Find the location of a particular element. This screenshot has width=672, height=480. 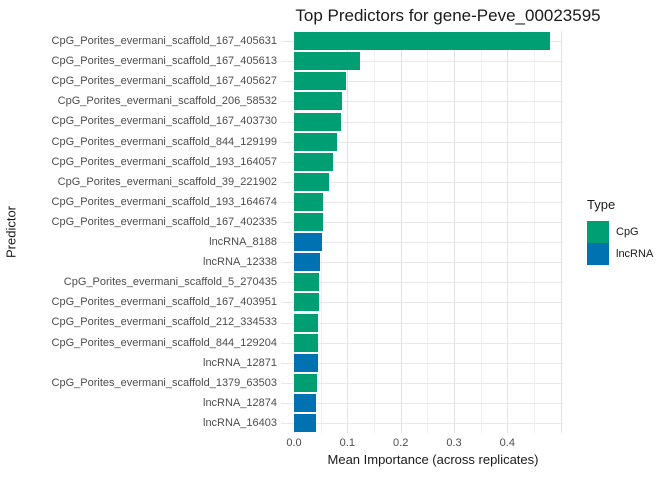

y-tick-label: CpG_Porites_evermani_scaffold_167_402335 is located at coordinates (164, 221).